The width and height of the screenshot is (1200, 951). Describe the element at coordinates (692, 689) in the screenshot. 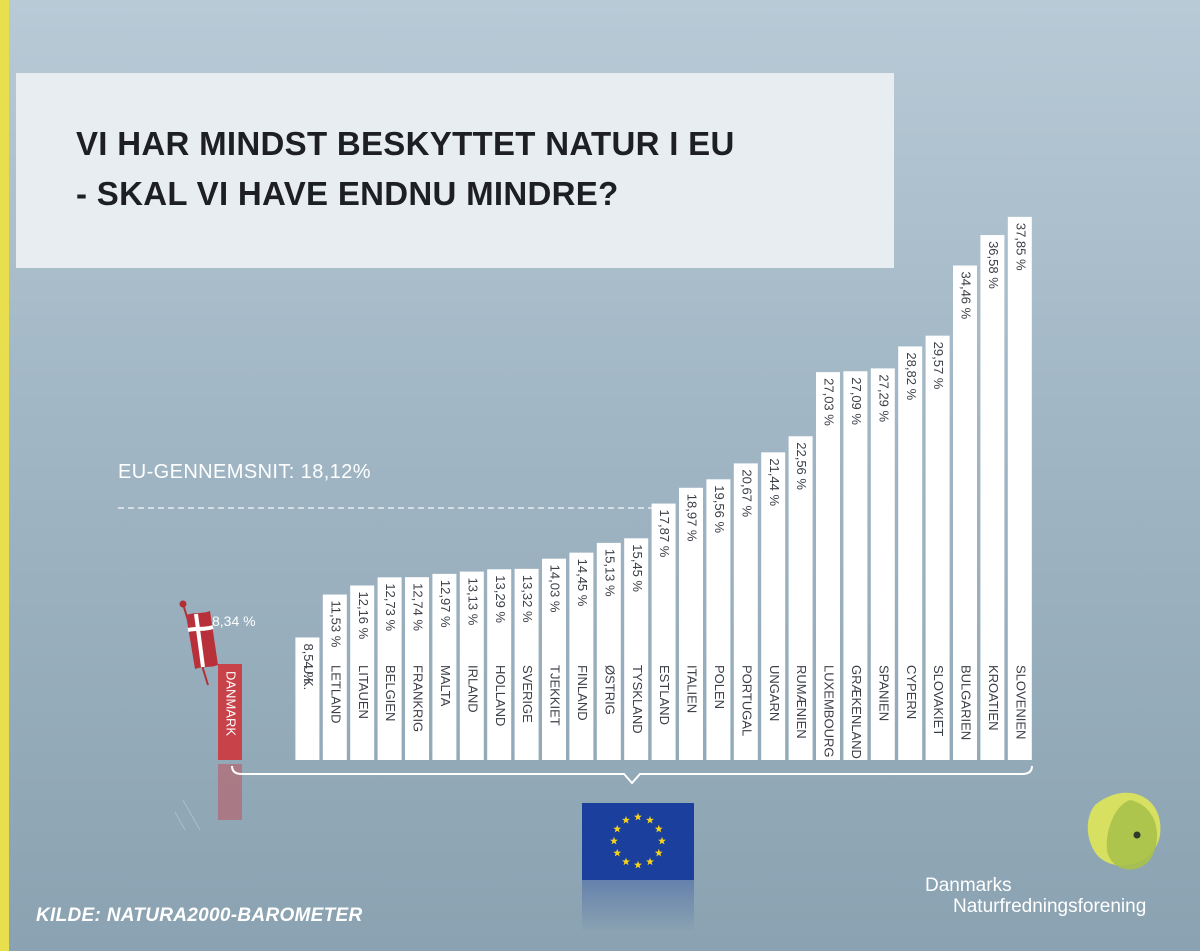

I see `category-label-italien: ITALIEN` at that location.